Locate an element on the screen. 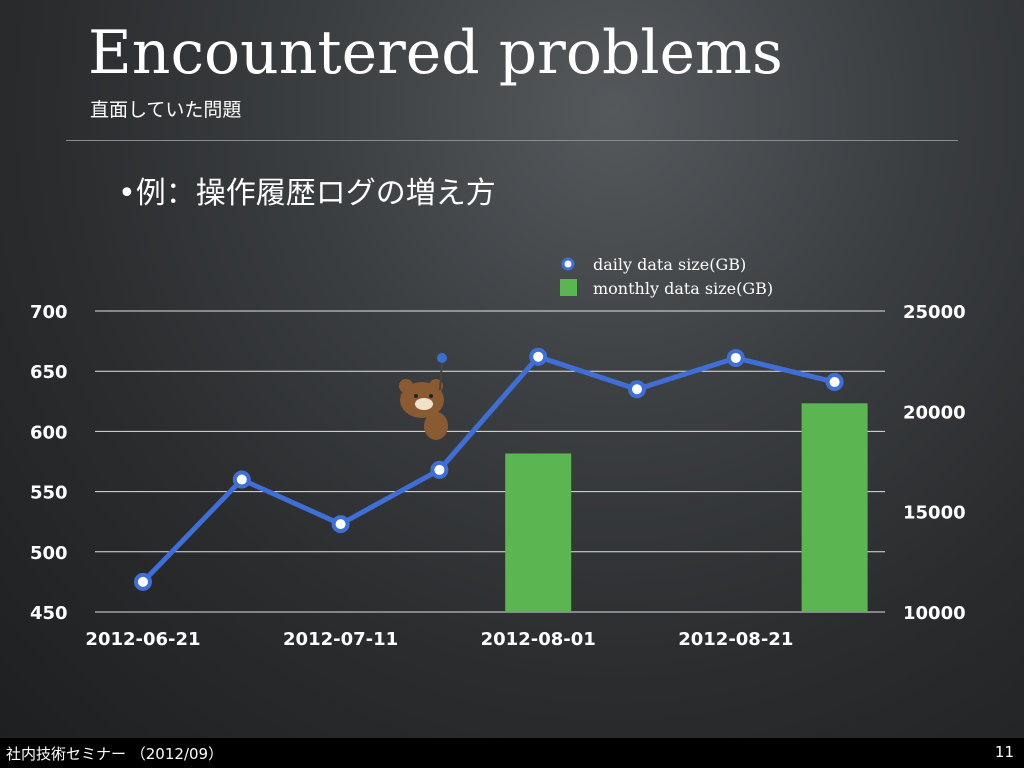  legend-monthly-label: monthly data size(GB) is located at coordinates (683, 288).